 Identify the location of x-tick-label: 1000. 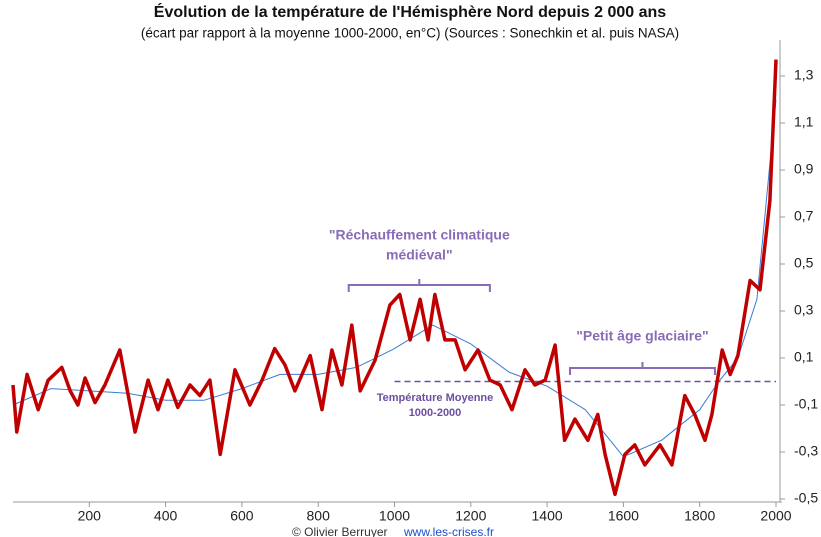
(394, 516).